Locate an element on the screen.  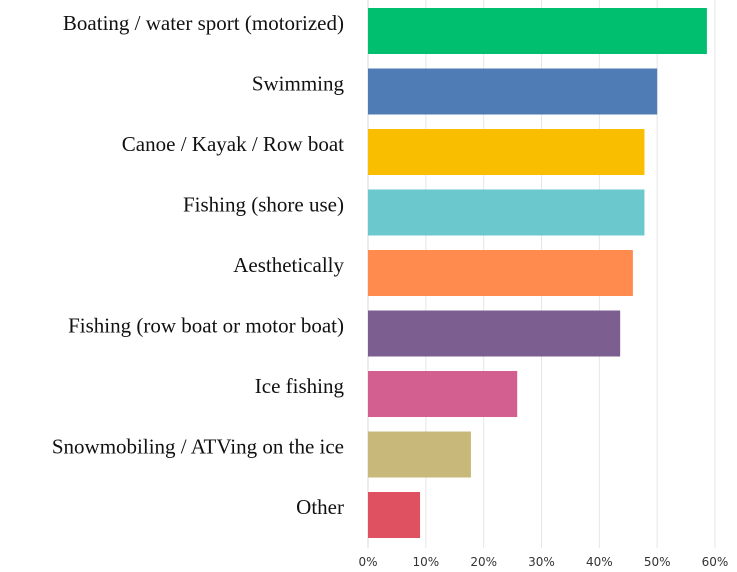
category-label: Fishing (shore use) is located at coordinates (263, 205).